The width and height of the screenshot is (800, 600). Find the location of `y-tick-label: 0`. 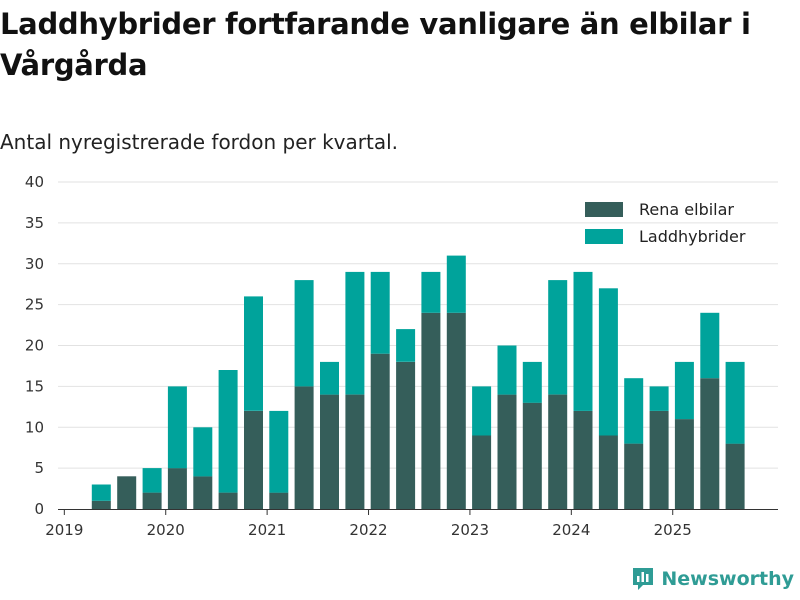

y-tick-label: 0 is located at coordinates (39, 509).